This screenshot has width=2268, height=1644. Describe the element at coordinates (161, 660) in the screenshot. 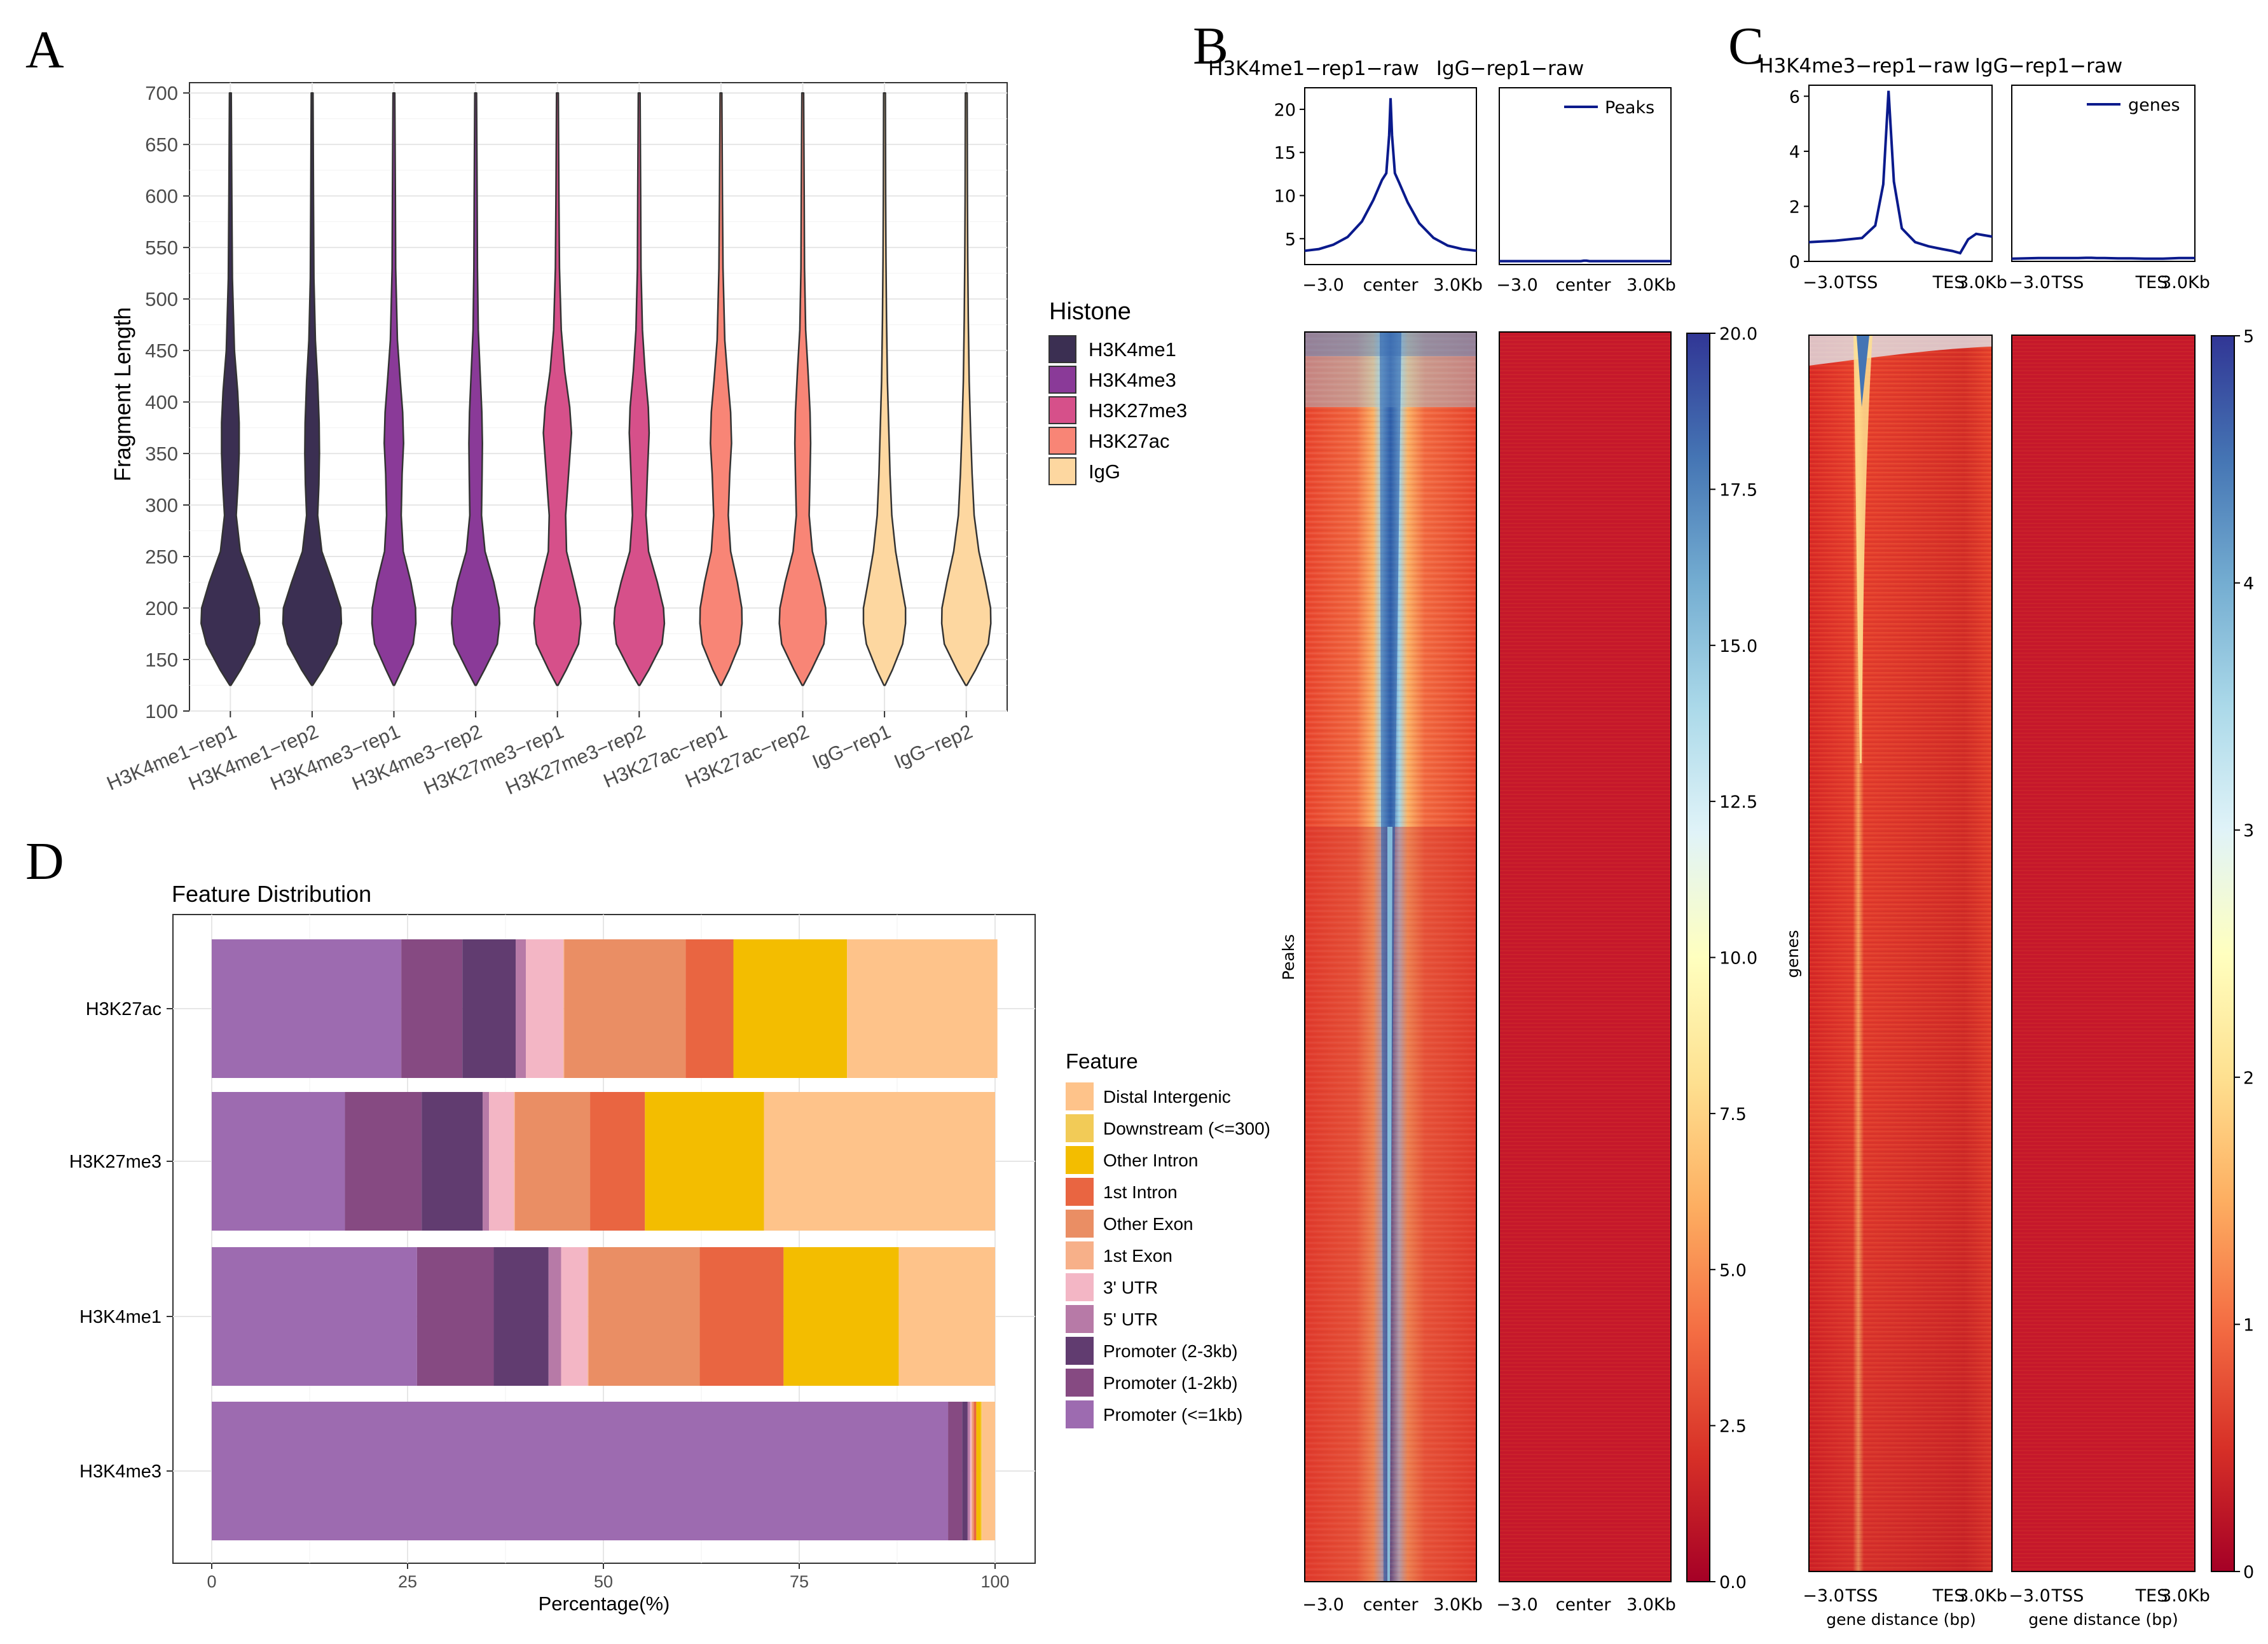

I see `violin-y-tick: 150` at that location.